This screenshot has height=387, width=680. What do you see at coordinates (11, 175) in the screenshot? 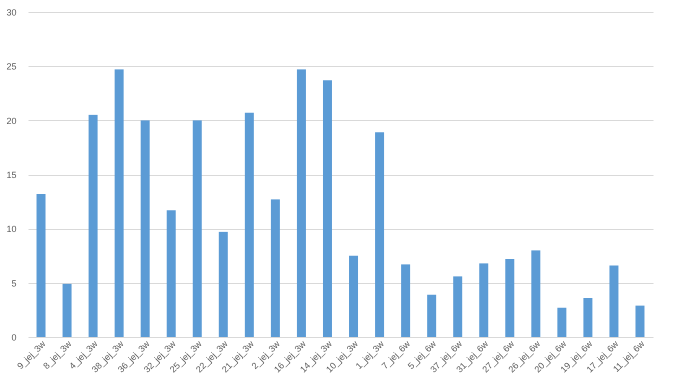
I see `y-tick-label: 15` at bounding box center [11, 175].